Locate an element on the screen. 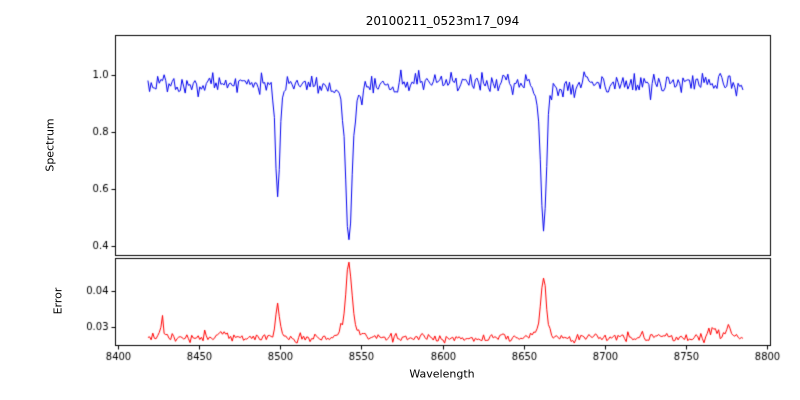 The width and height of the screenshot is (800, 400). chart-title: 20100211_0523m17_094 is located at coordinates (442, 21).